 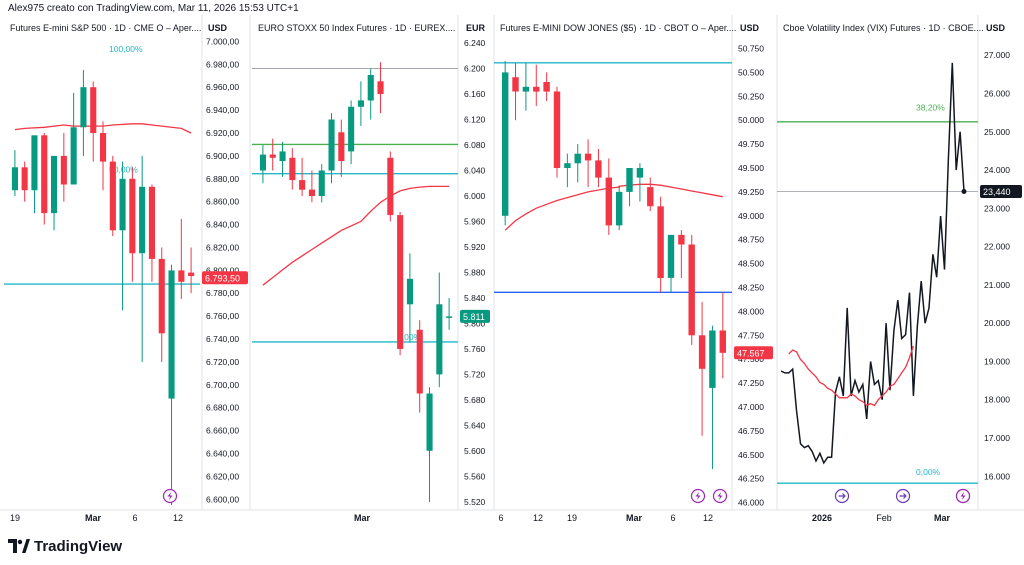 What do you see at coordinates (751, 168) in the screenshot?
I see `y-tick-label: 49.500` at bounding box center [751, 168].